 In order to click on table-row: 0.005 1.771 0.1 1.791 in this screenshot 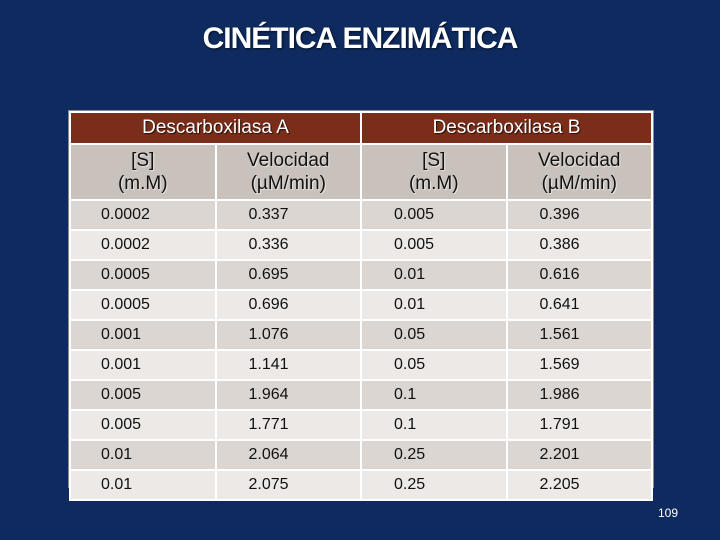, I will do `click(361, 425)`.